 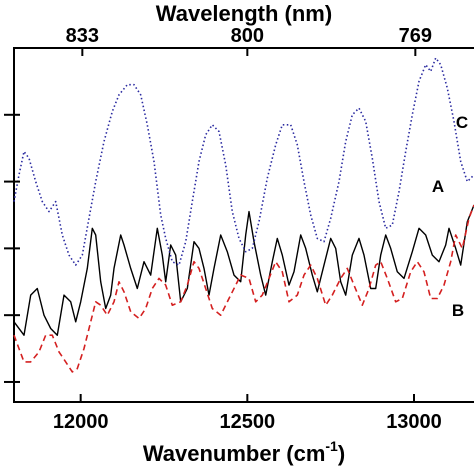 I want to click on bottom-axis-title: Wavenumber (cm-1), so click(x=244, y=452).